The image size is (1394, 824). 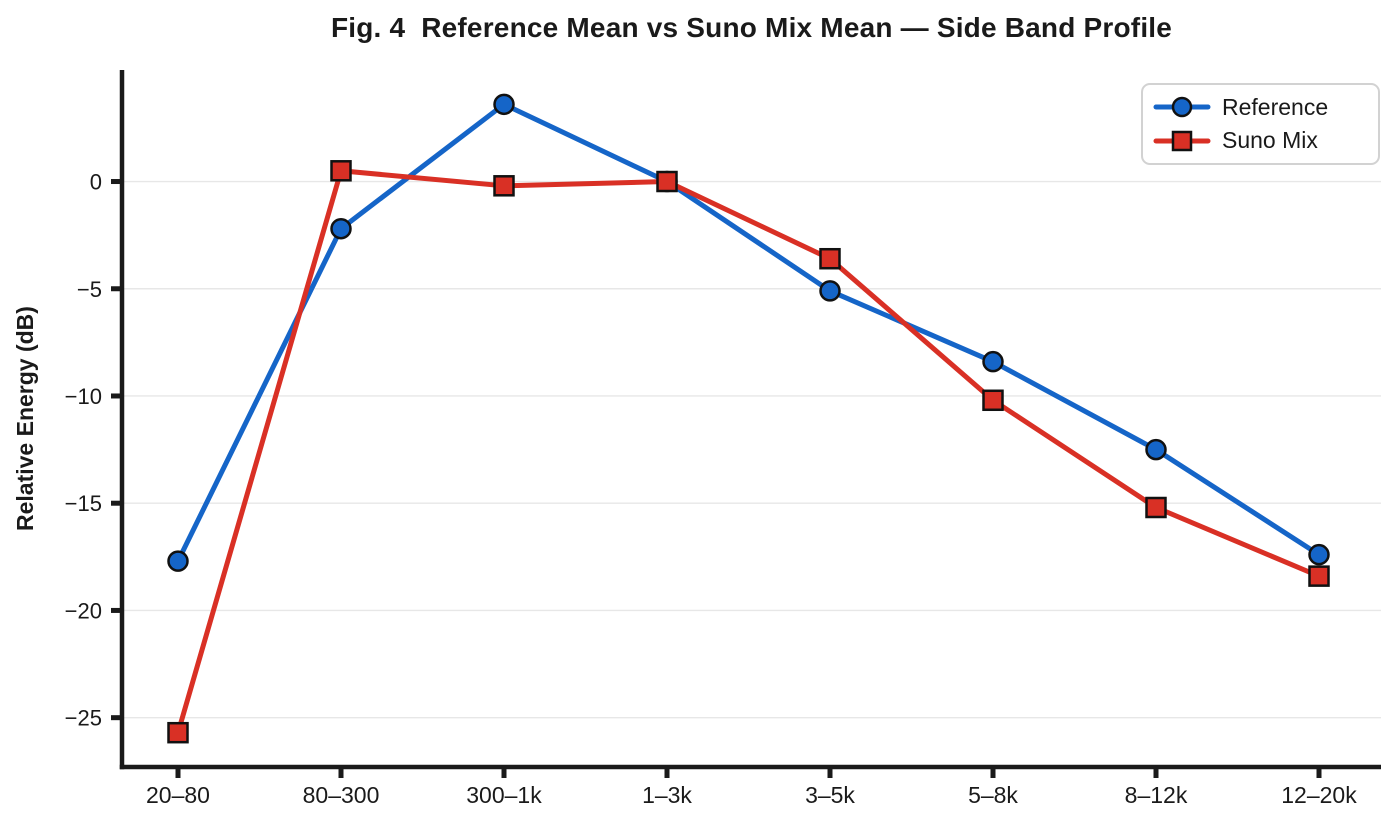 I want to click on legend-item-reference: Reference, so click(x=1261, y=107).